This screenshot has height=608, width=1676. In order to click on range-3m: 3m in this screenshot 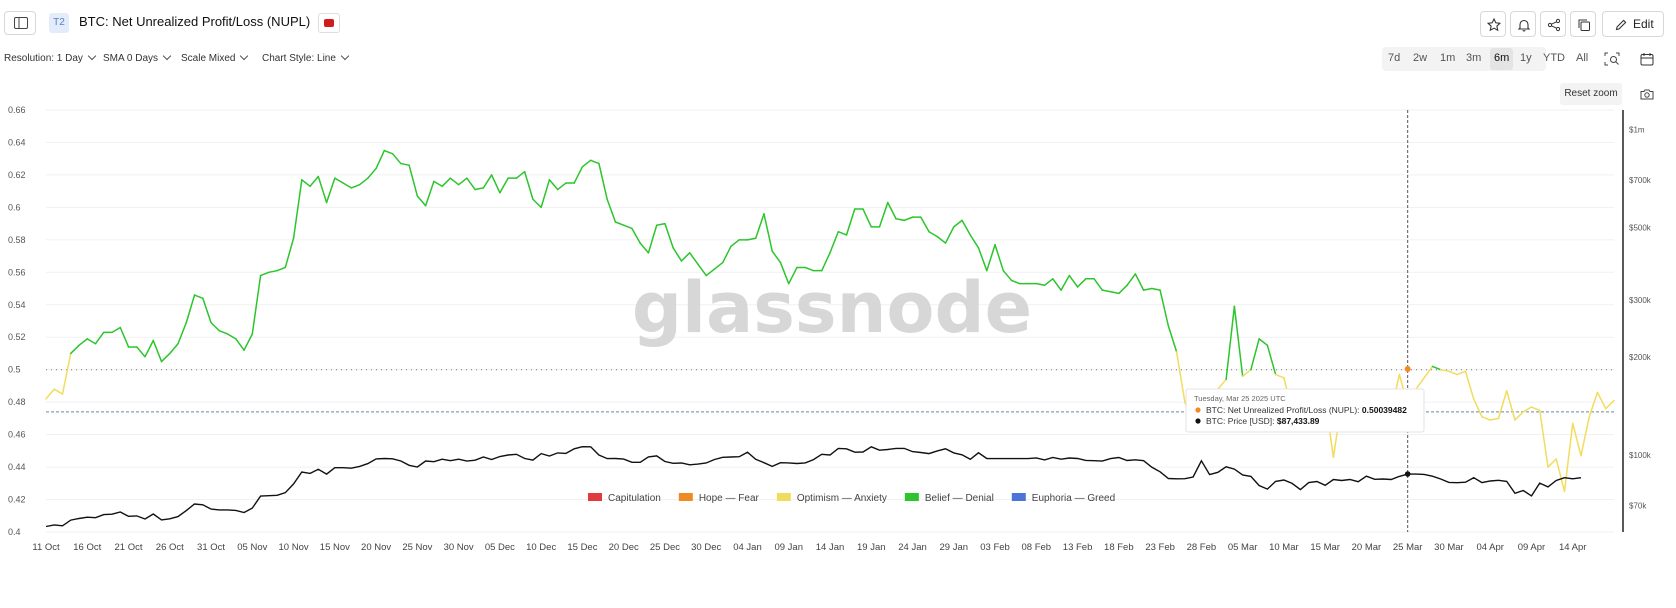, I will do `click(1474, 58)`.